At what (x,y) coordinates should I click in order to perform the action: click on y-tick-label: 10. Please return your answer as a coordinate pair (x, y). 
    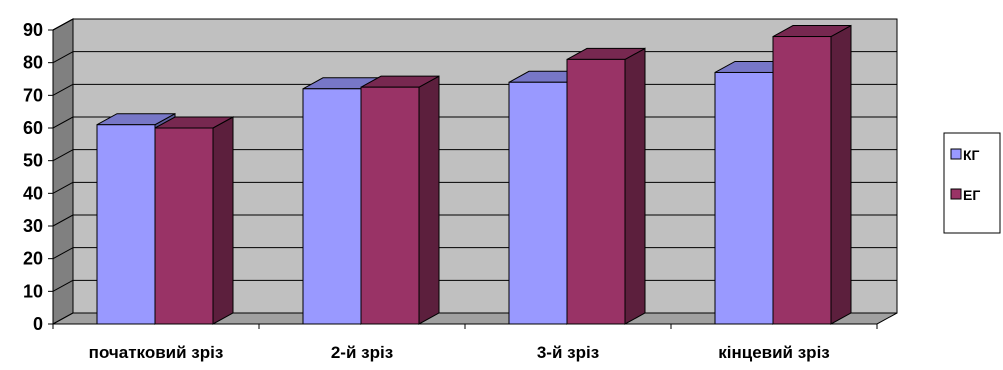
    Looking at the image, I should click on (33, 291).